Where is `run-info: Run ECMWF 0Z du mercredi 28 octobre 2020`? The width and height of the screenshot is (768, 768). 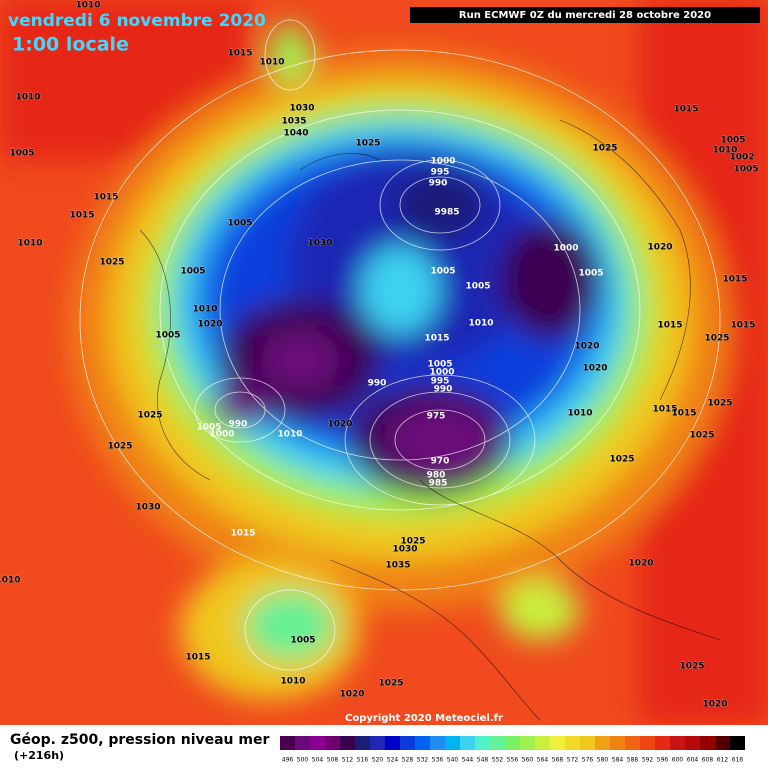 run-info: Run ECMWF 0Z du mercredi 28 octobre 2020 is located at coordinates (585, 15).